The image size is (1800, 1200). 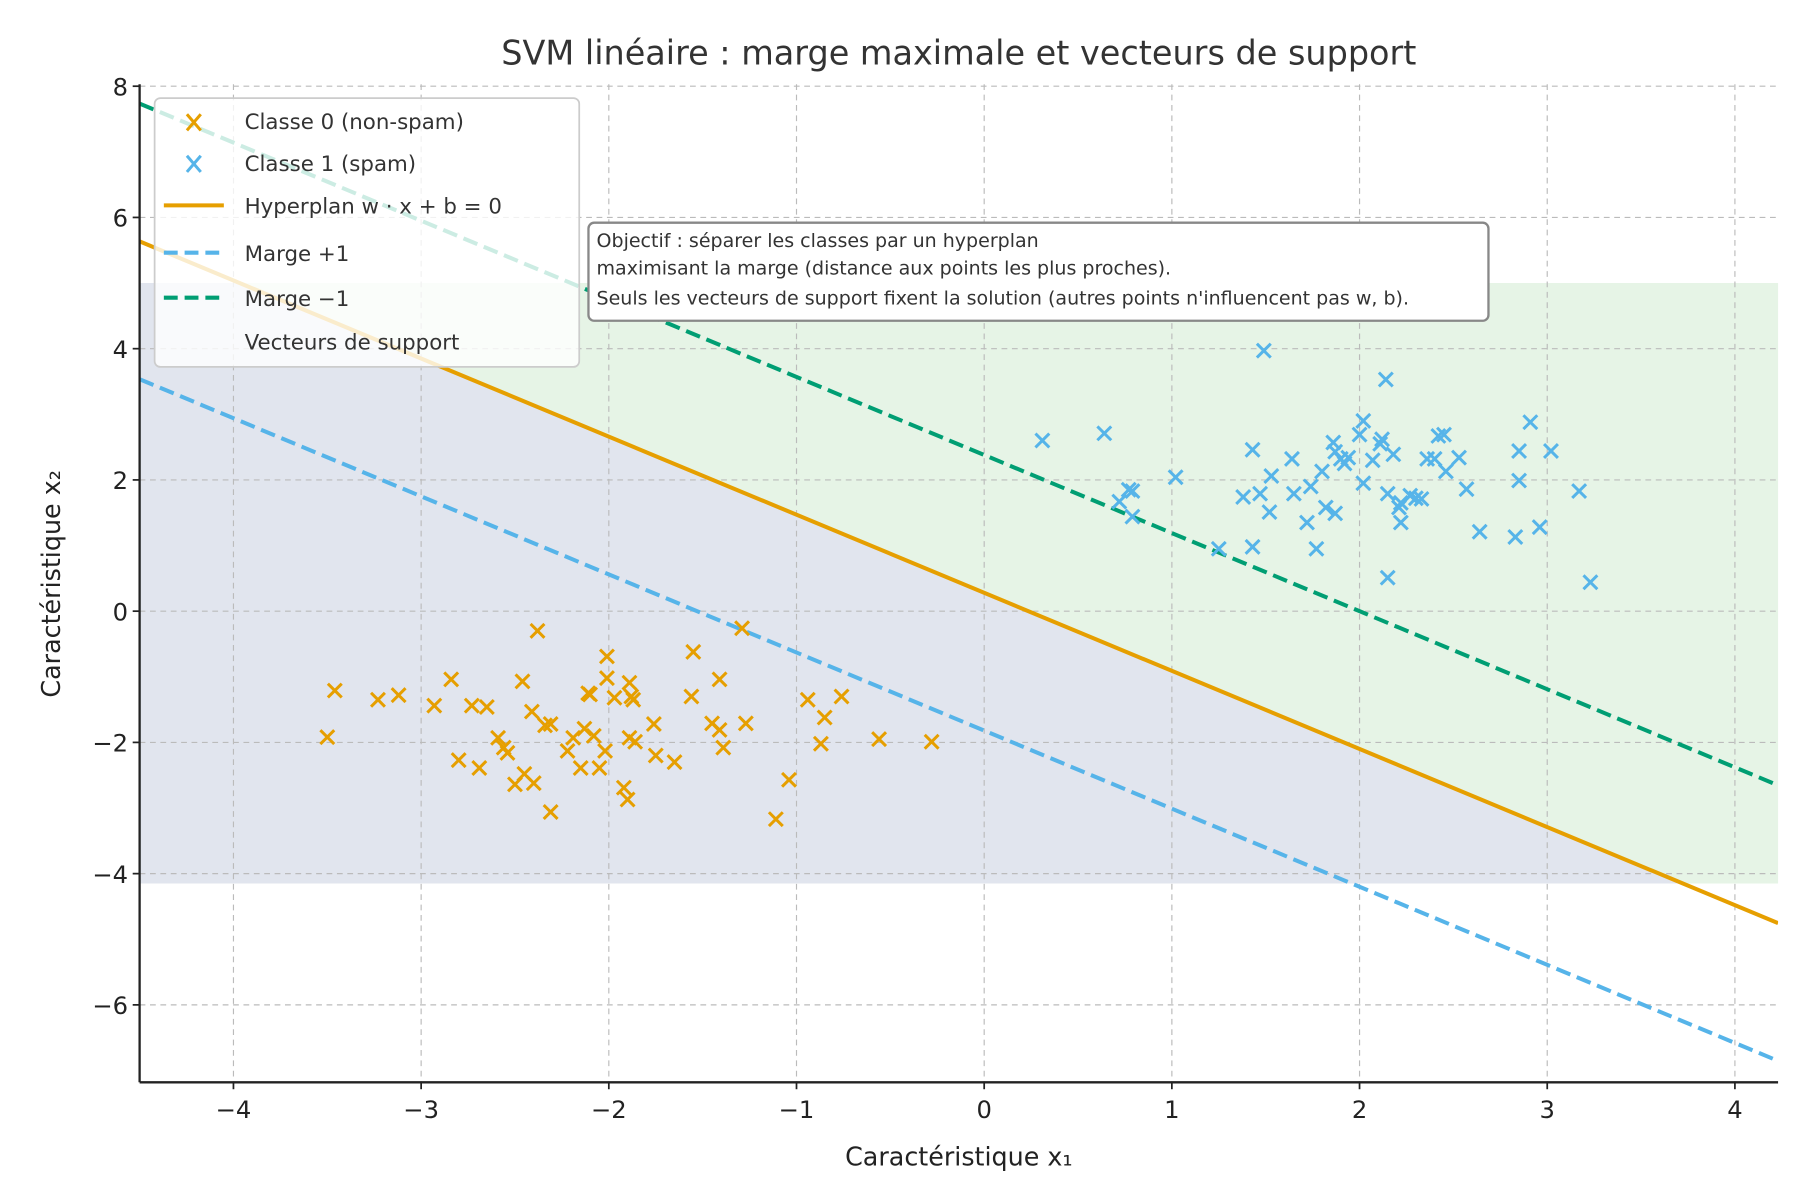 I want to click on legend-margin-minus: Marge −1, so click(x=297, y=299).